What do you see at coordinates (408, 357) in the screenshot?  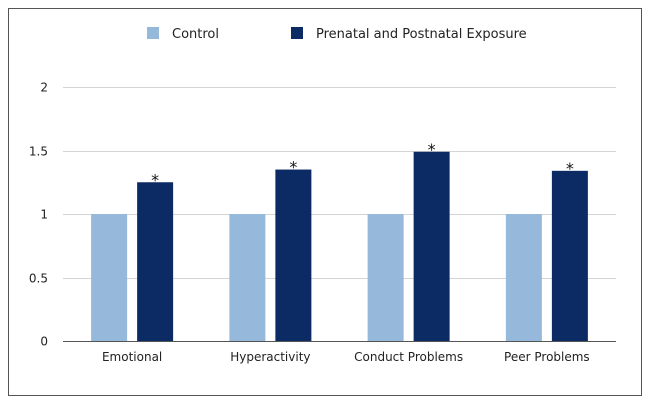 I see `x-tick-label: Conduct Problems` at bounding box center [408, 357].